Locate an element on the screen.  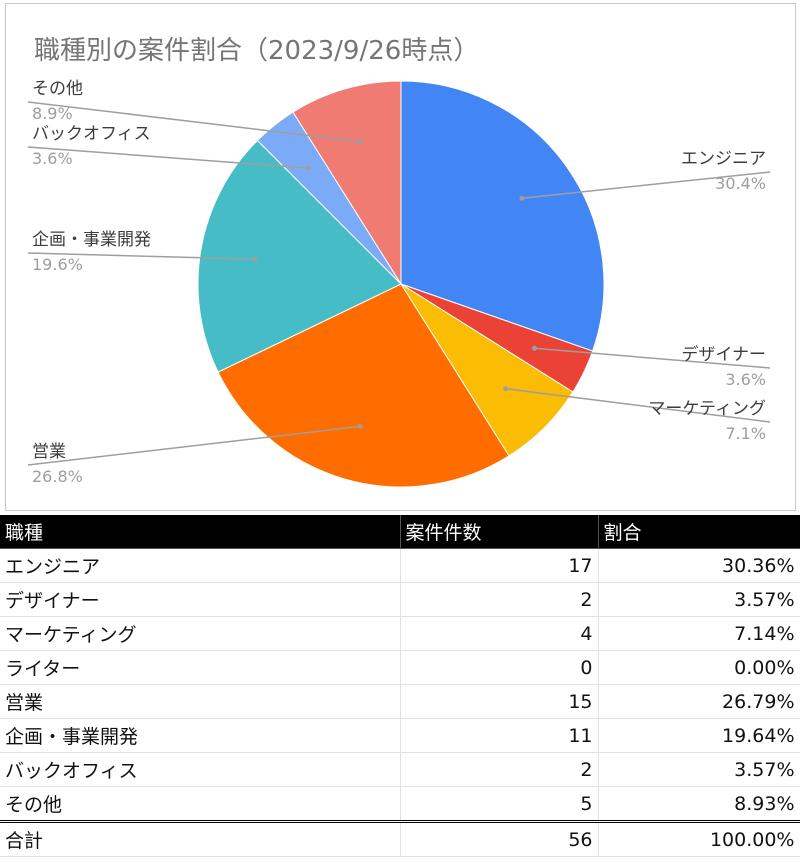
cell-count: 5 is located at coordinates (499, 804).